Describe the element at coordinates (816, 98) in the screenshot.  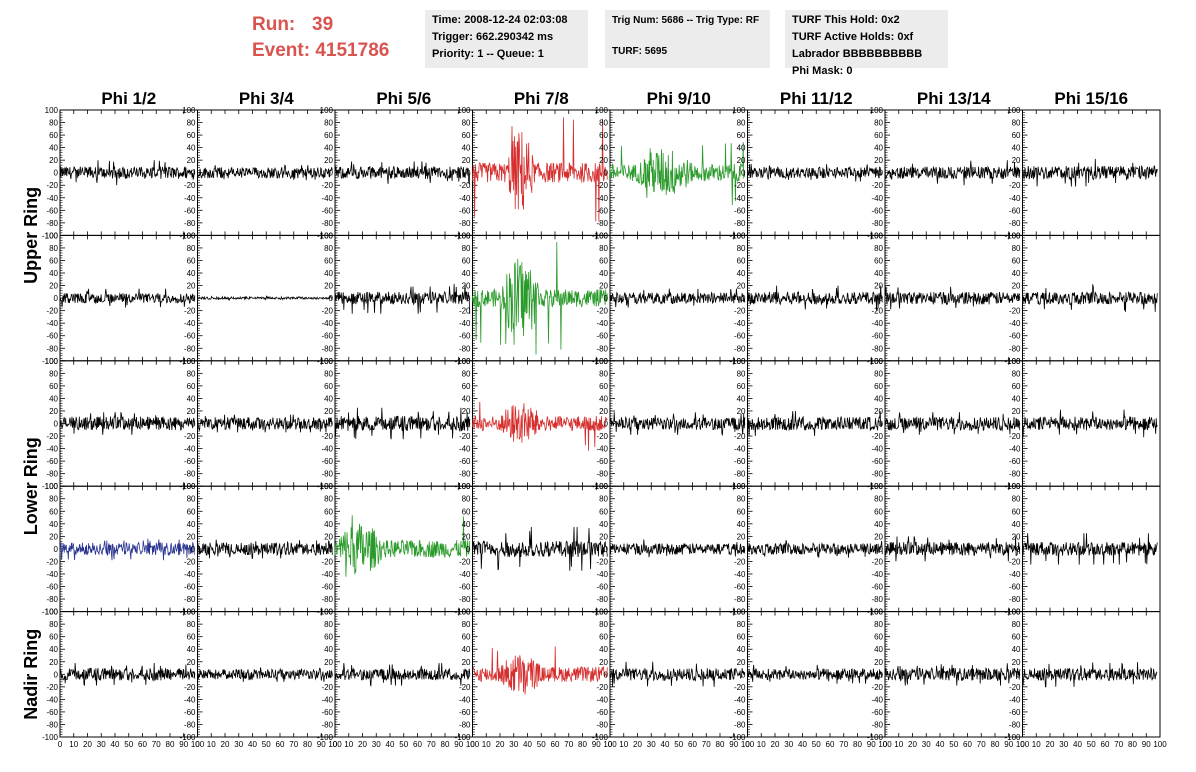
I see `column-title: Phi 11/12` at that location.